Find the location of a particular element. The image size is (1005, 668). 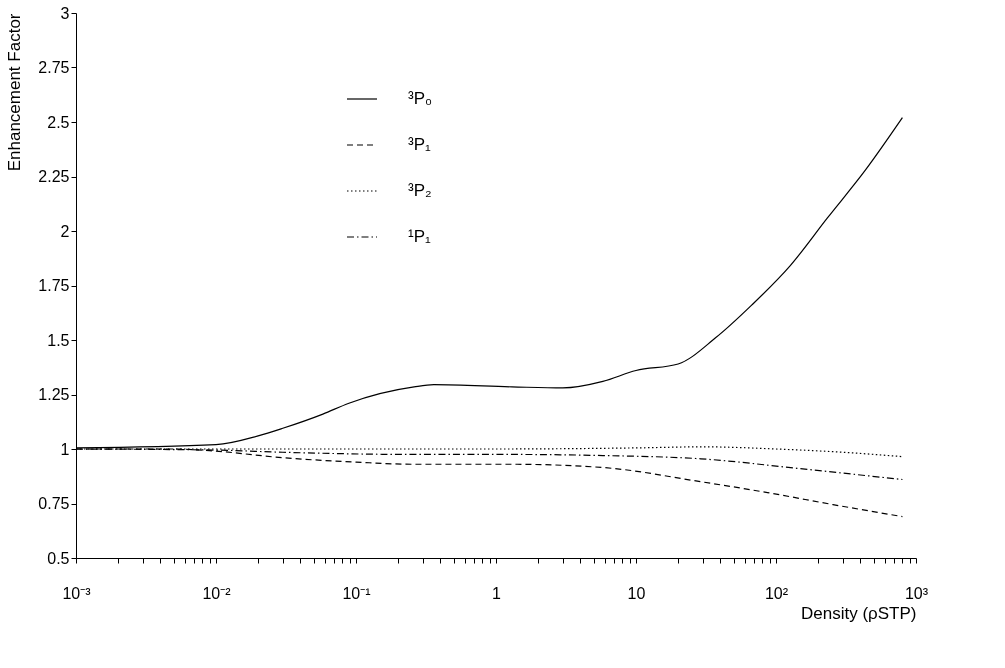

y-tick-label: 2.75 is located at coordinates (54, 67).